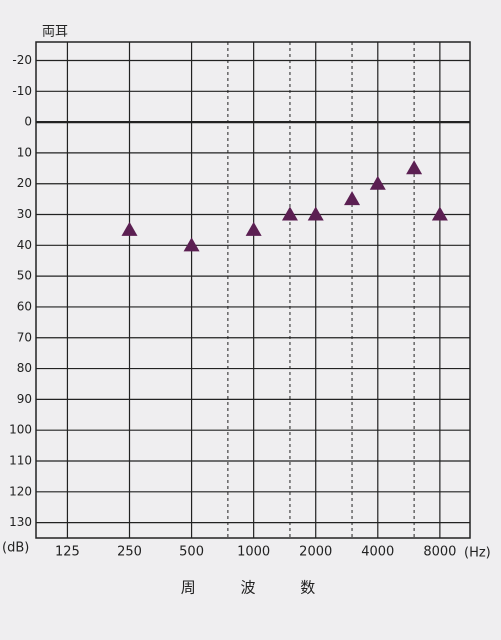 Image resolution: width=501 pixels, height=640 pixels. What do you see at coordinates (24, 183) in the screenshot?
I see `y-tick-label: 20` at bounding box center [24, 183].